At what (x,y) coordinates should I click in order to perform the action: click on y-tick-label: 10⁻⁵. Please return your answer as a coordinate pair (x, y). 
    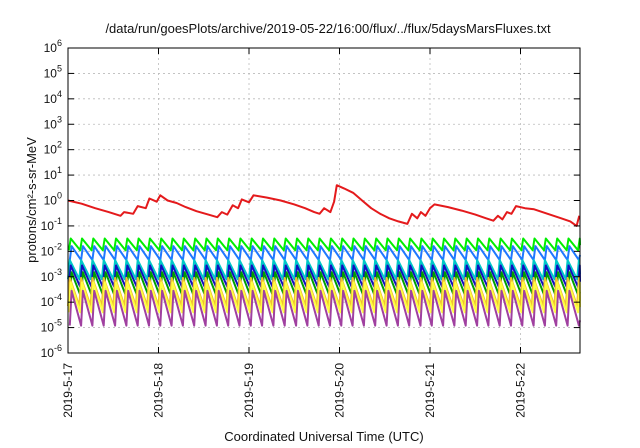
    Looking at the image, I should click on (51, 326).